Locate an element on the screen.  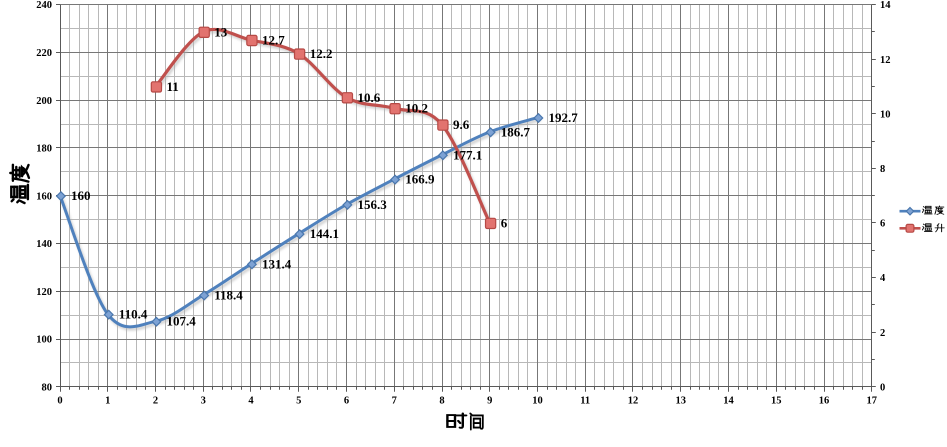
svg-text: 15 is located at coordinates (776, 401).